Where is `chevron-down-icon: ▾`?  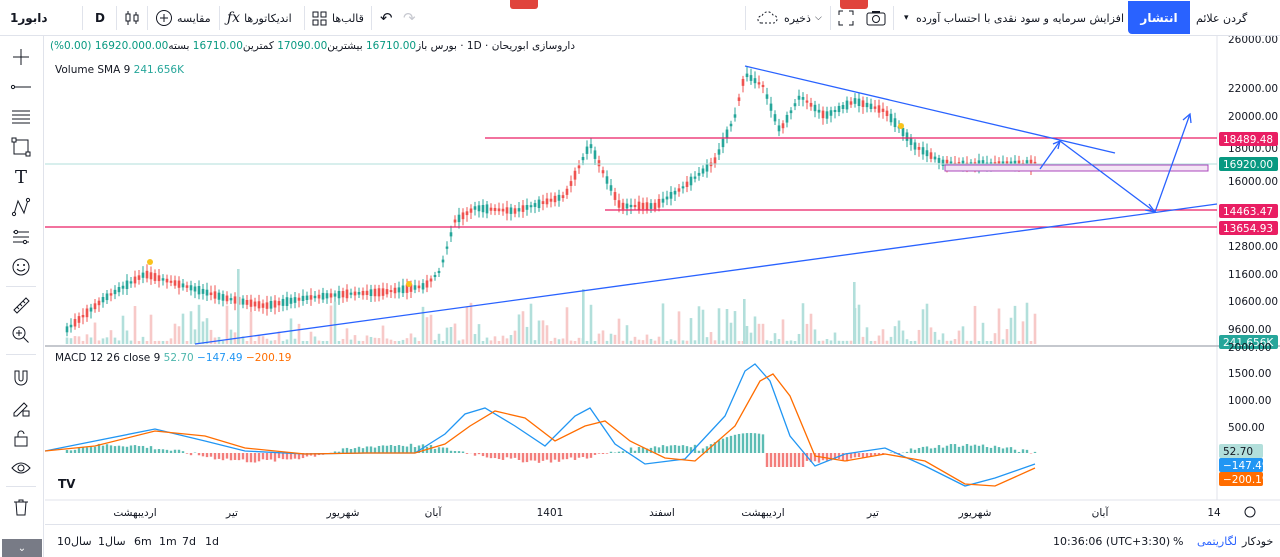 chevron-down-icon: ▾ is located at coordinates (906, 18).